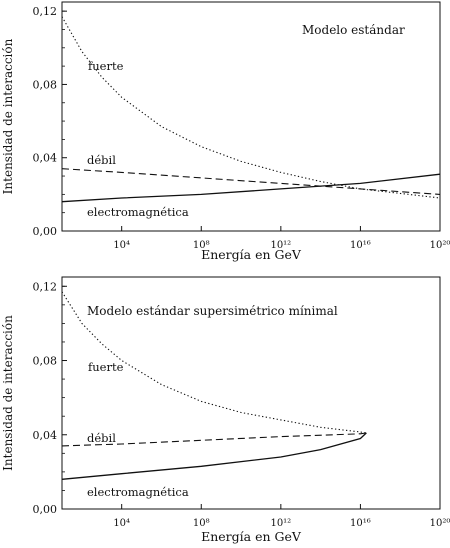 The image size is (450, 548). What do you see at coordinates (353, 30) in the screenshot?
I see `chart-title: Modelo estándar` at bounding box center [353, 30].